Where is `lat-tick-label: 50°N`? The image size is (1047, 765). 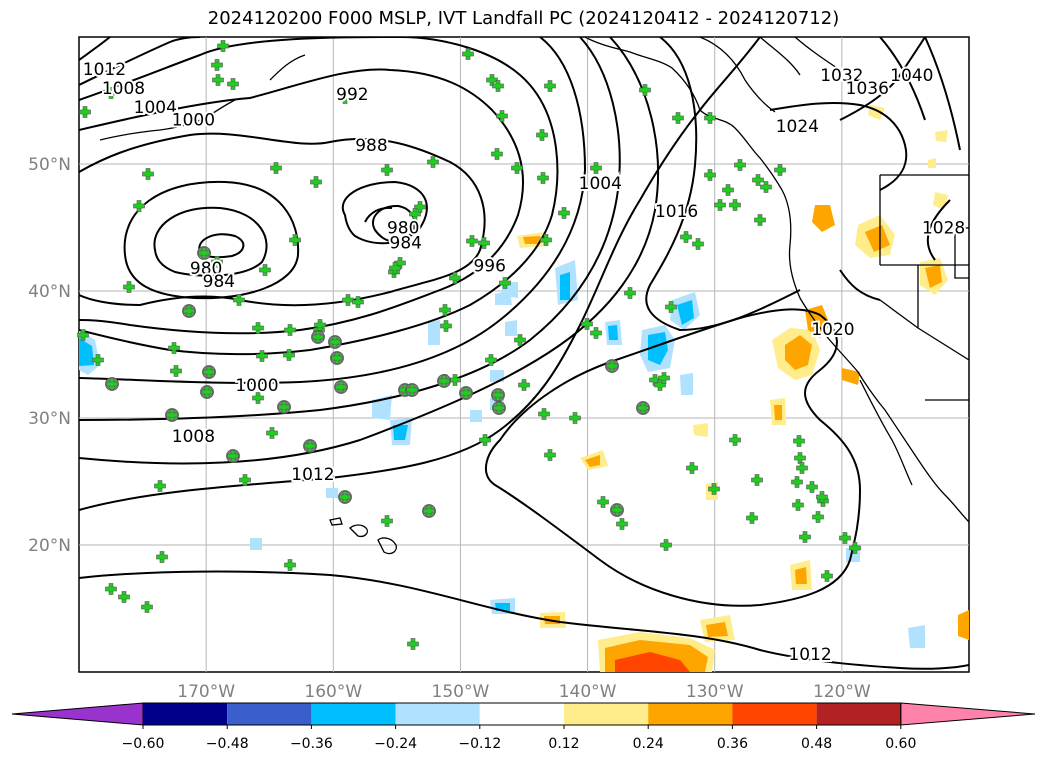
lat-tick-label: 50°N is located at coordinates (49, 165).